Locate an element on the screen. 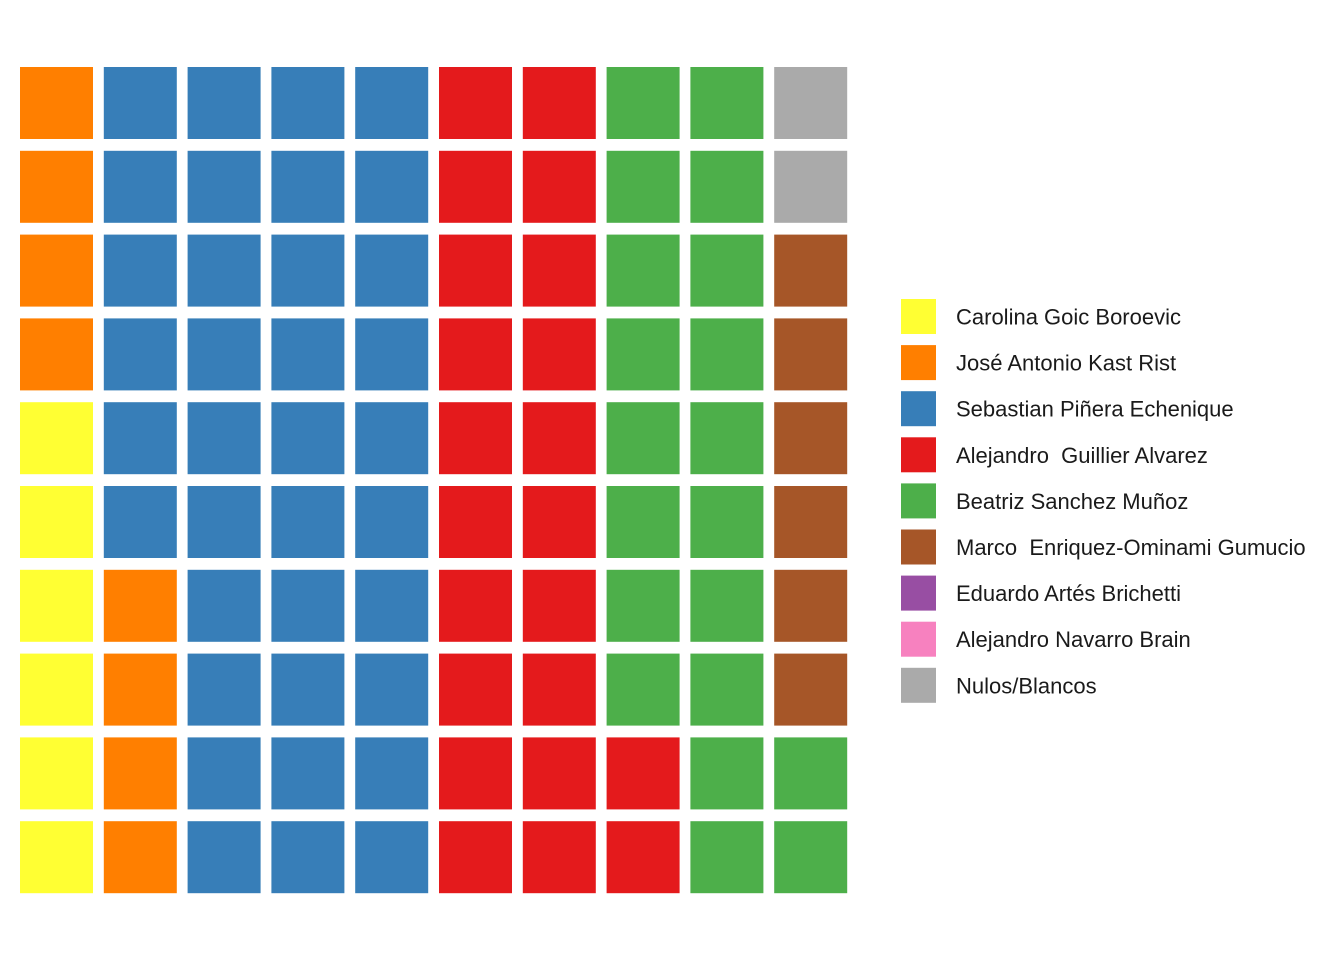 This screenshot has height=960, width=1344. legend-item: Beatriz Sanchez Muñoz is located at coordinates (1044, 501).